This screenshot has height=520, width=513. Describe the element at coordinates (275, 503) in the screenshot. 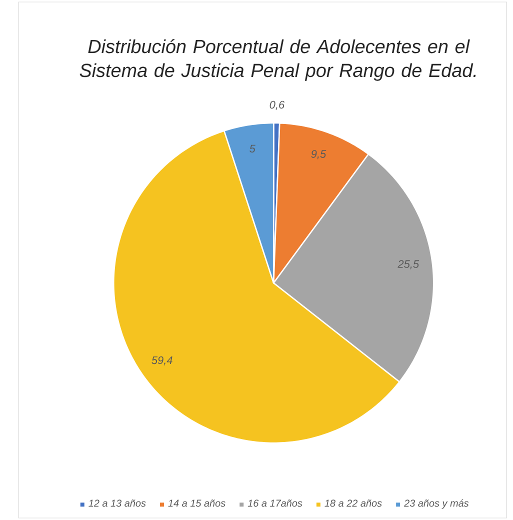

I see `legend-label: 16 a 17años` at that location.